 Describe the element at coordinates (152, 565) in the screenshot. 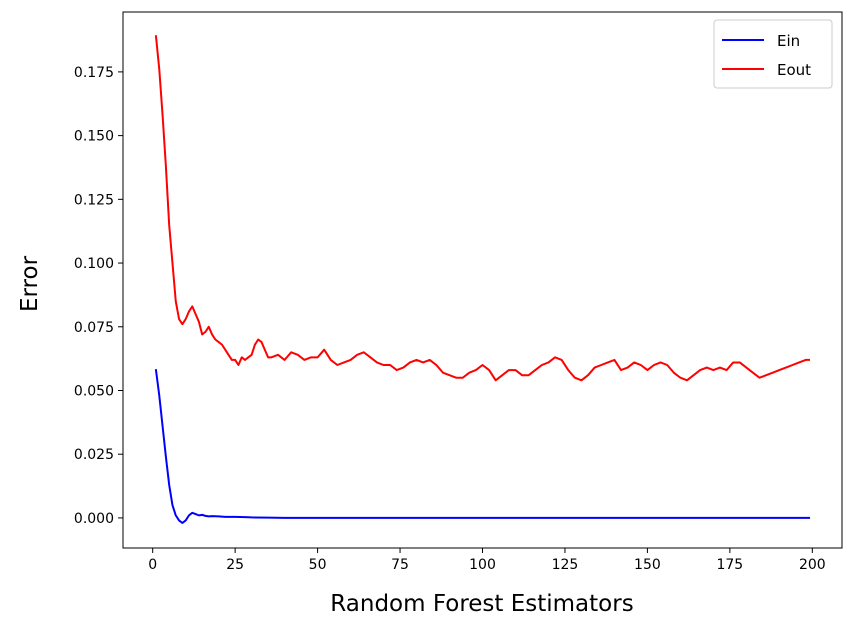

I see `x-tick-label: 0` at that location.